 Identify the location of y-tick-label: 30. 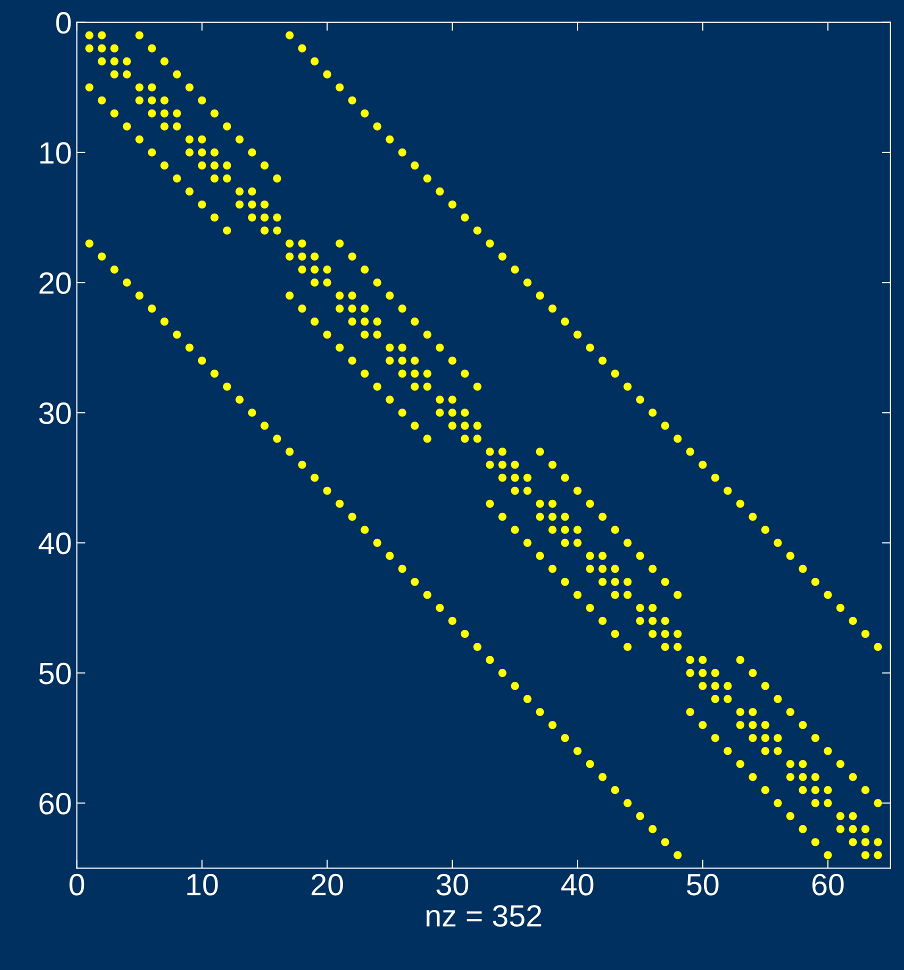
(55, 413).